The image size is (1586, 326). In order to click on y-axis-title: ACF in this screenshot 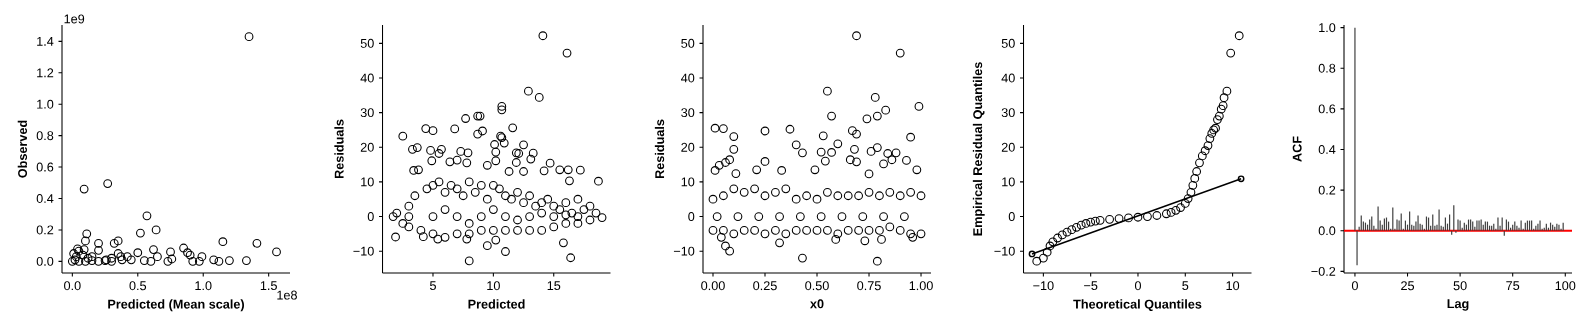, I will do `click(1297, 149)`.